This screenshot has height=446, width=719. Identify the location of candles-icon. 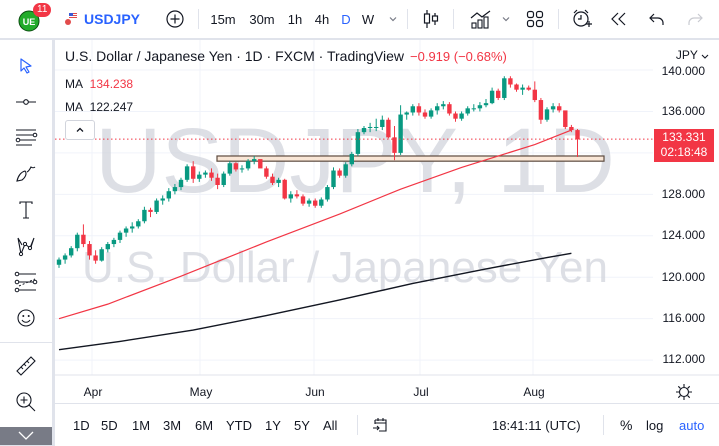
(431, 19).